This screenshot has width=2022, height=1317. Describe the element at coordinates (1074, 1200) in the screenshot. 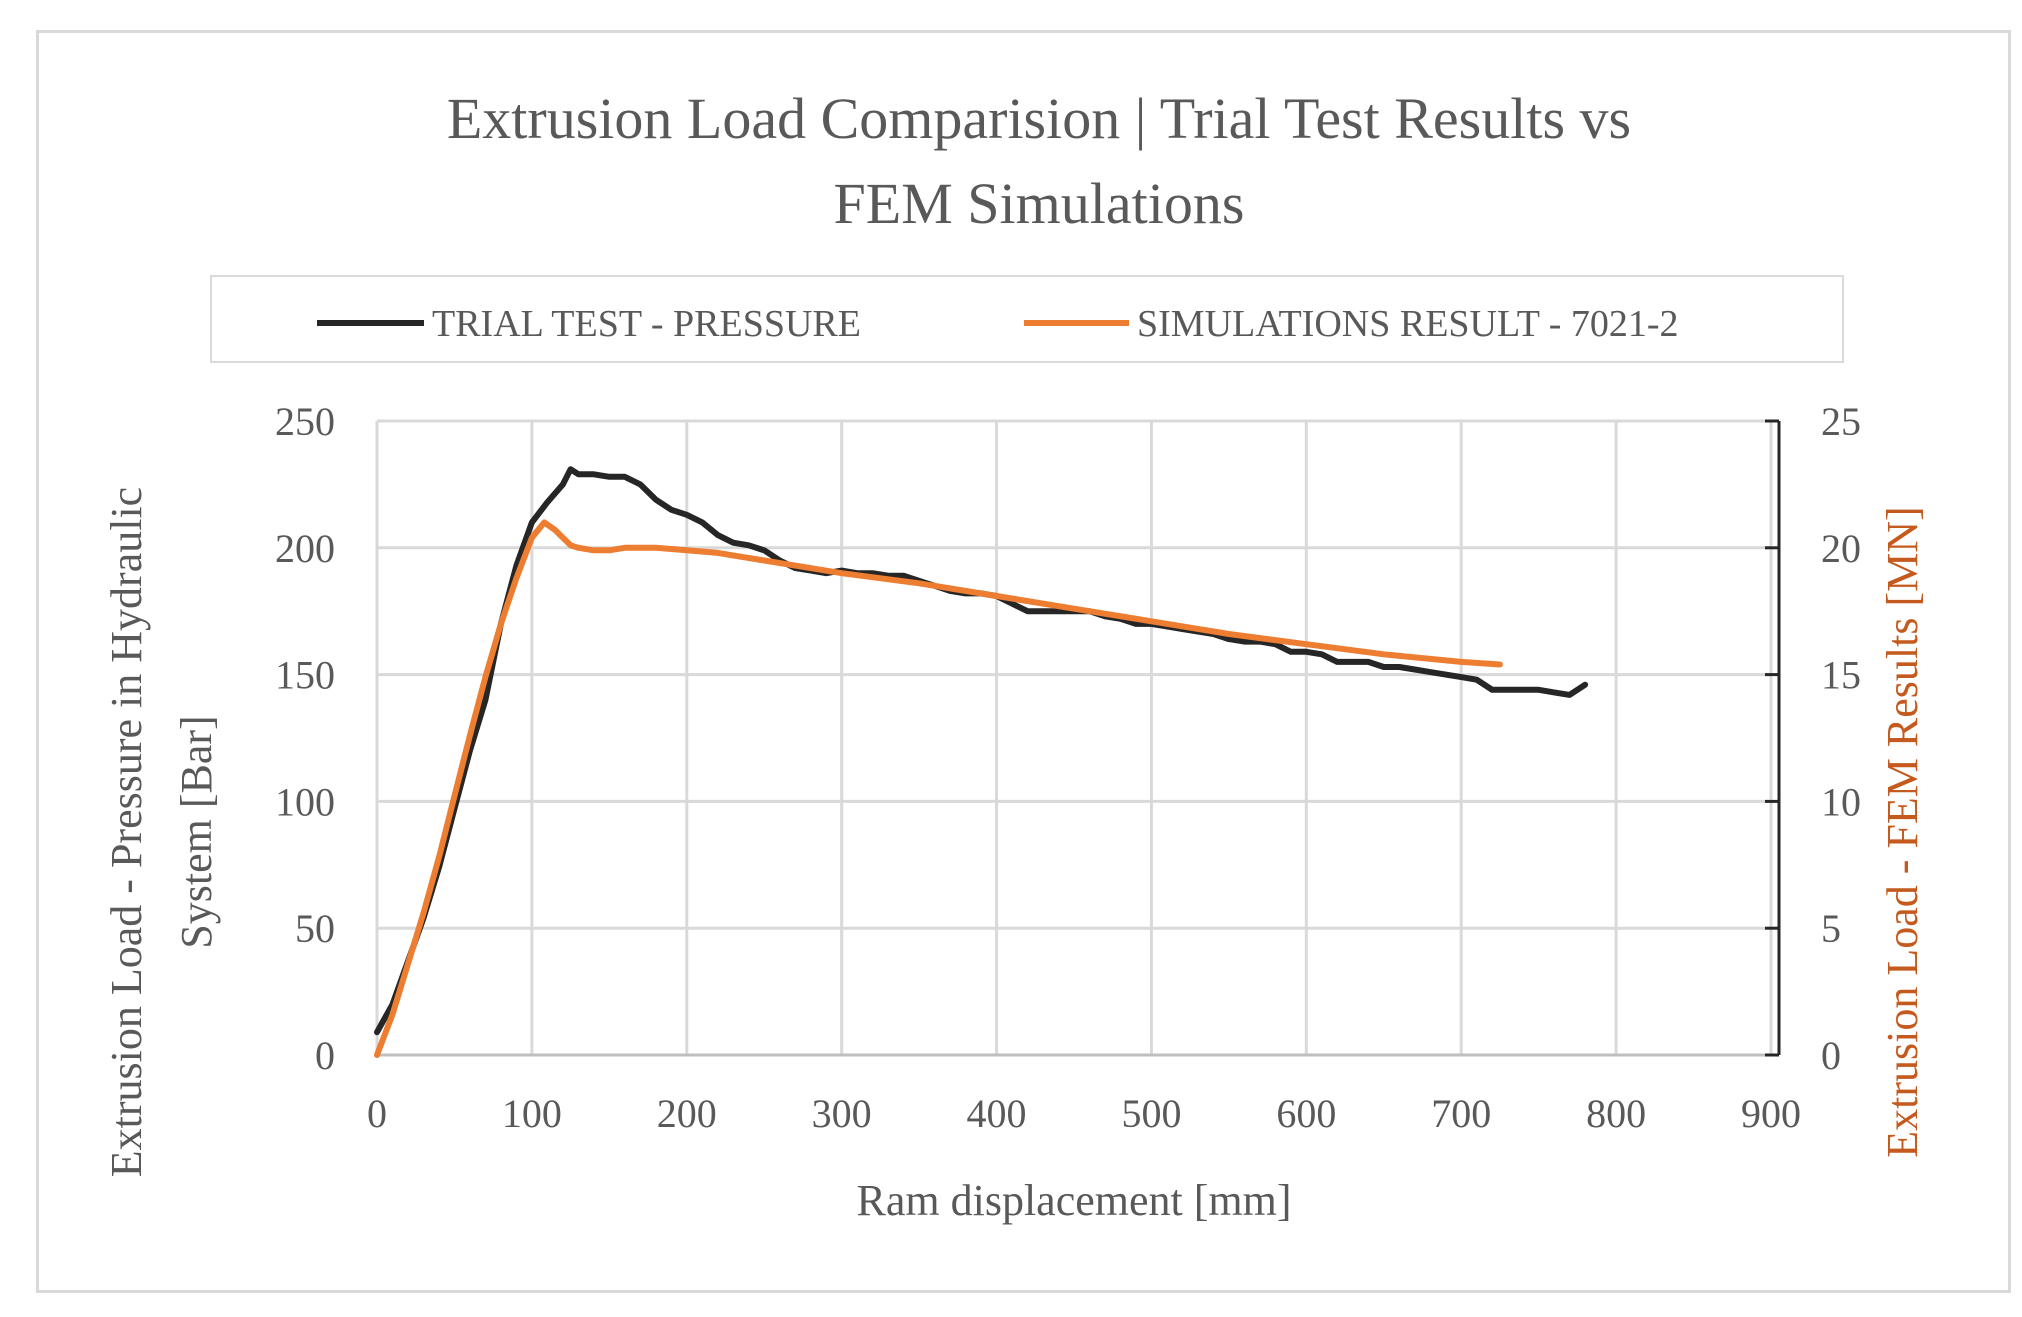

I see `x-axis-label: Ram displacement [mm]` at that location.